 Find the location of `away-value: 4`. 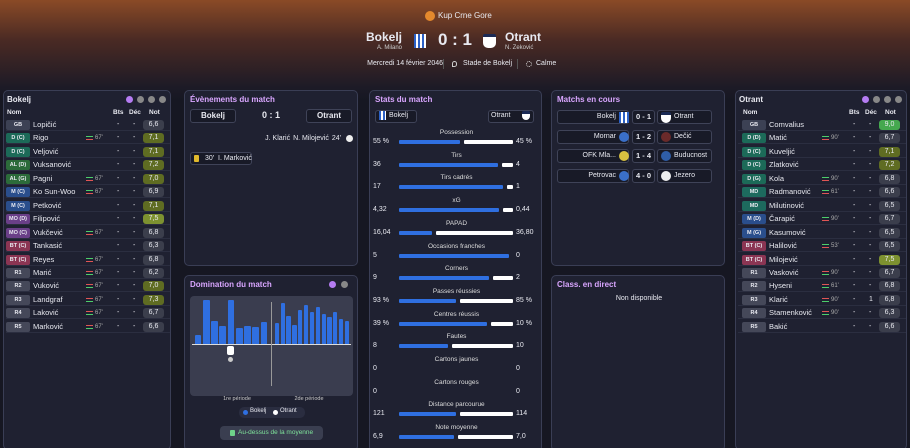

away-value: 4 is located at coordinates (518, 164).